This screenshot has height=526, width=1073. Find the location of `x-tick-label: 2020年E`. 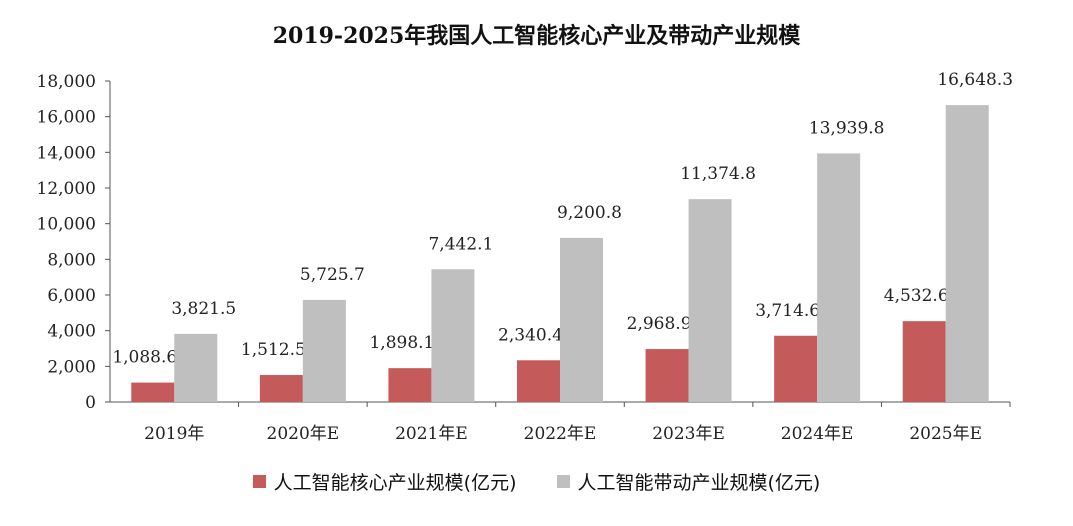

x-tick-label: 2020年E is located at coordinates (303, 434).